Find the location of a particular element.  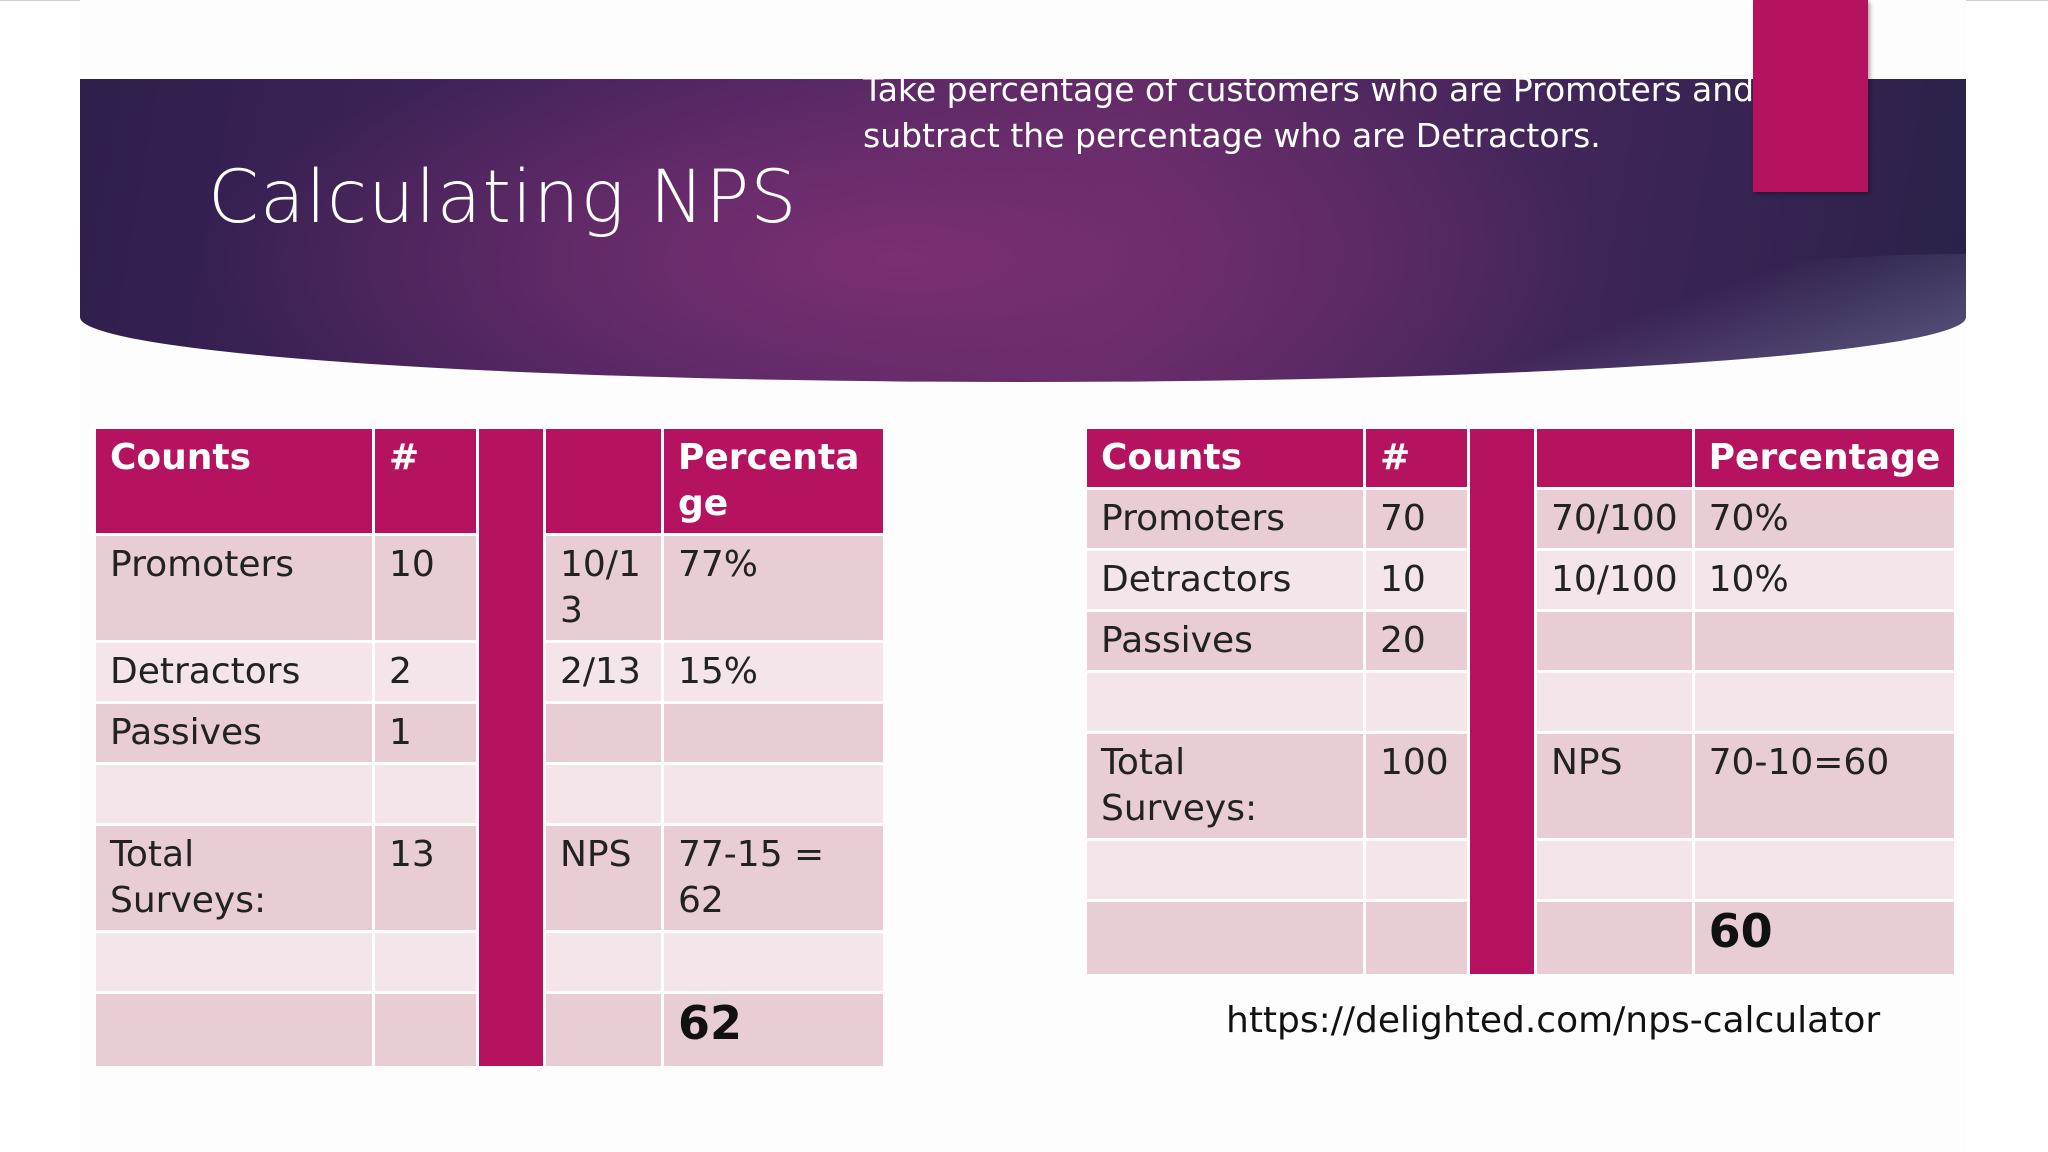

table-row: Total Surveys: 100 NPS 70-10=60 is located at coordinates (1521, 786).